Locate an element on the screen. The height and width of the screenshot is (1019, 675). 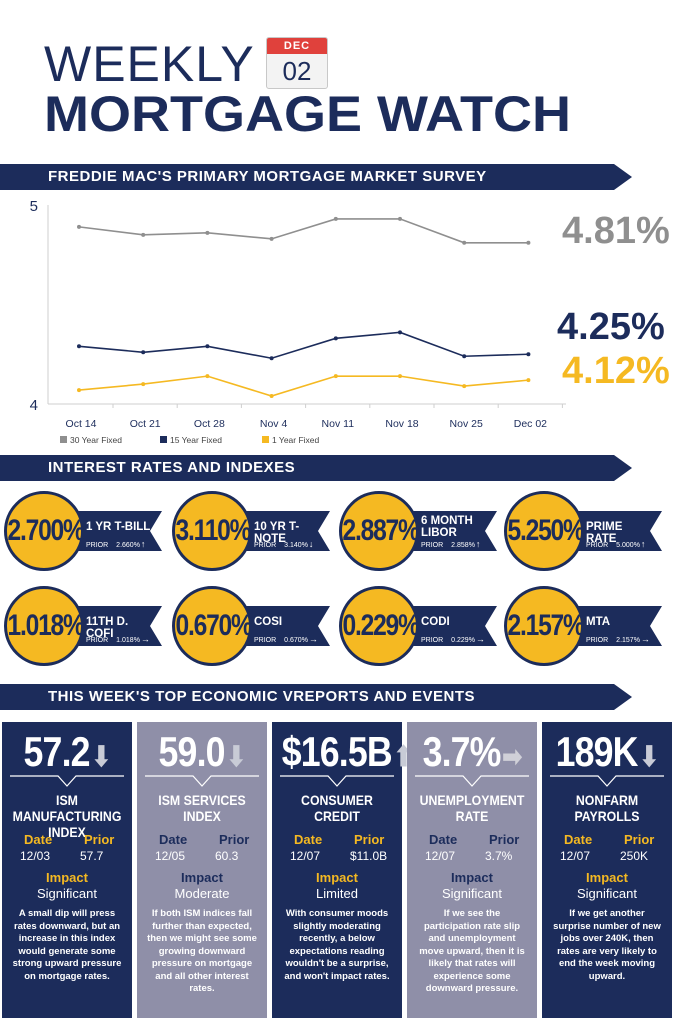
index-prior-value: 3.140% is located at coordinates (296, 545).